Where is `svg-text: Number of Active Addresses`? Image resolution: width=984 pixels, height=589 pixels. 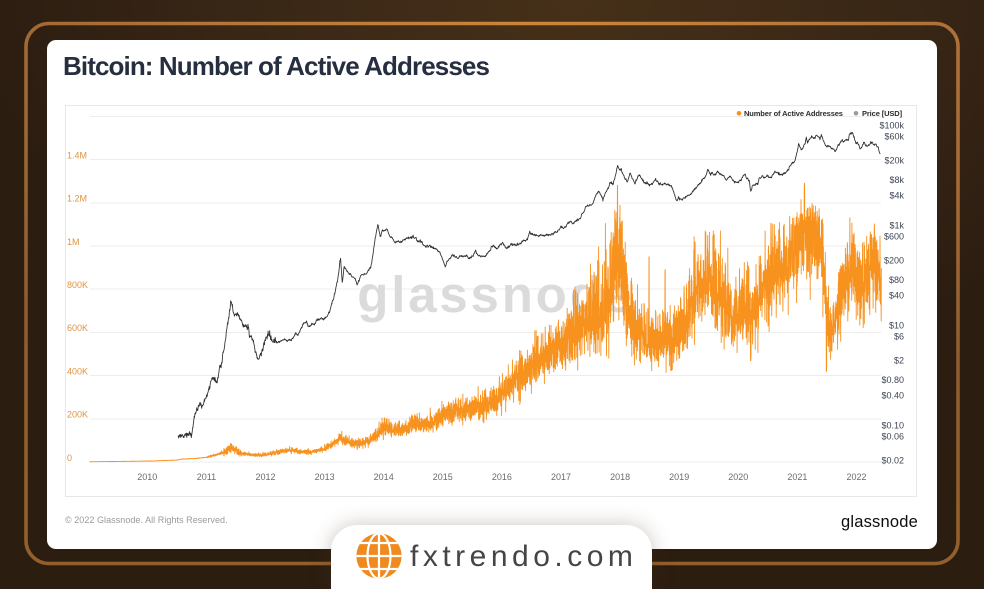 svg-text: Number of Active Addresses is located at coordinates (793, 113).